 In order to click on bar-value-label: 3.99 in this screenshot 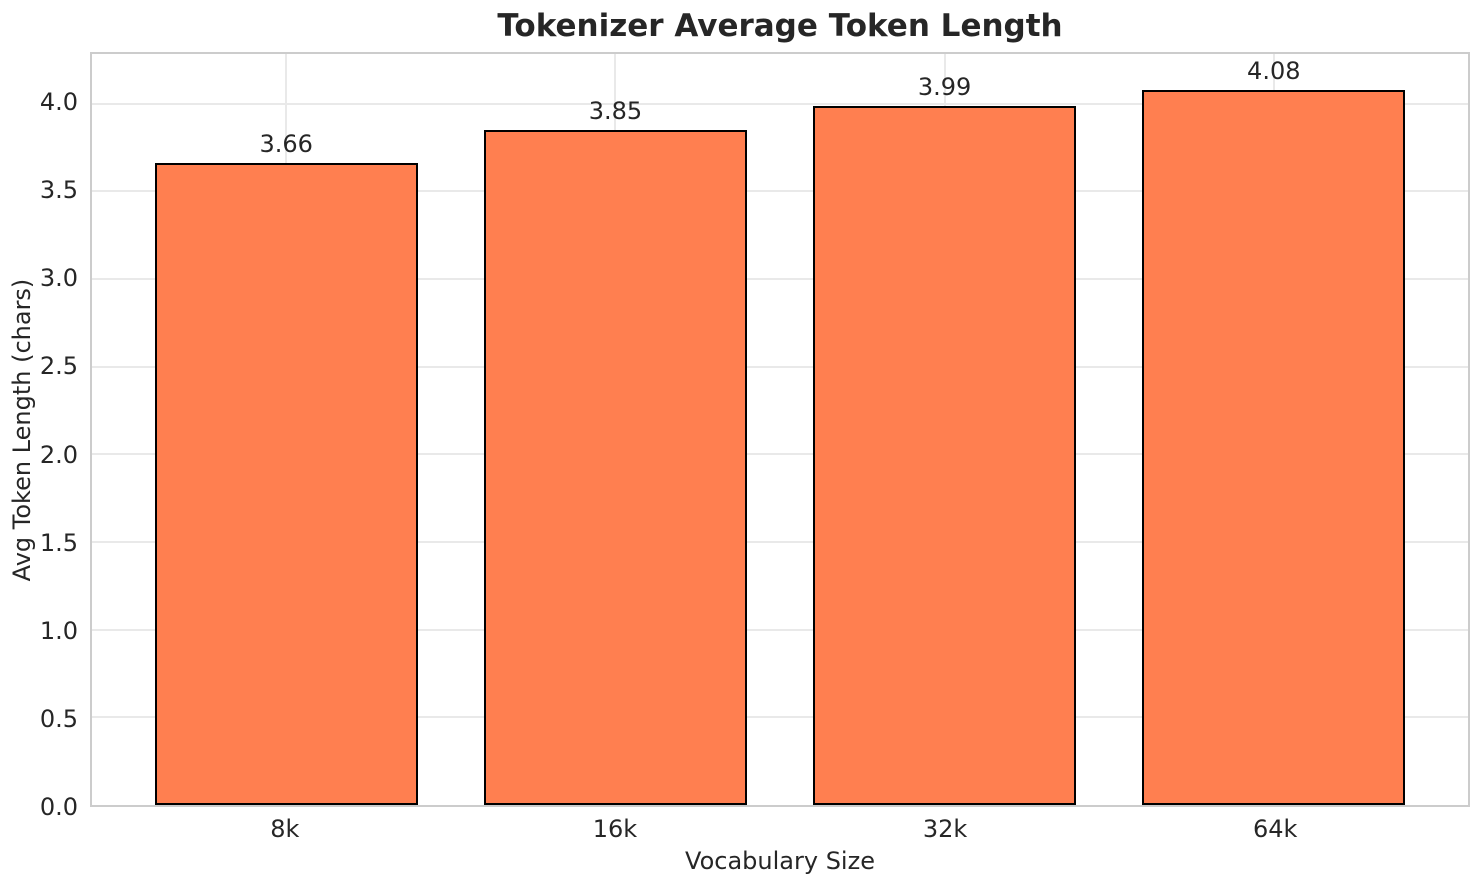, I will do `click(944, 86)`.